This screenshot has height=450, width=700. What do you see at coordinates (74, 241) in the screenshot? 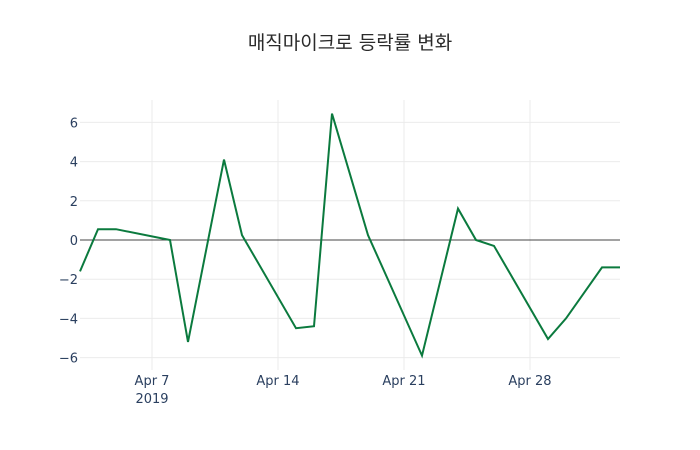
I see `y-tick-label: 0` at bounding box center [74, 241].